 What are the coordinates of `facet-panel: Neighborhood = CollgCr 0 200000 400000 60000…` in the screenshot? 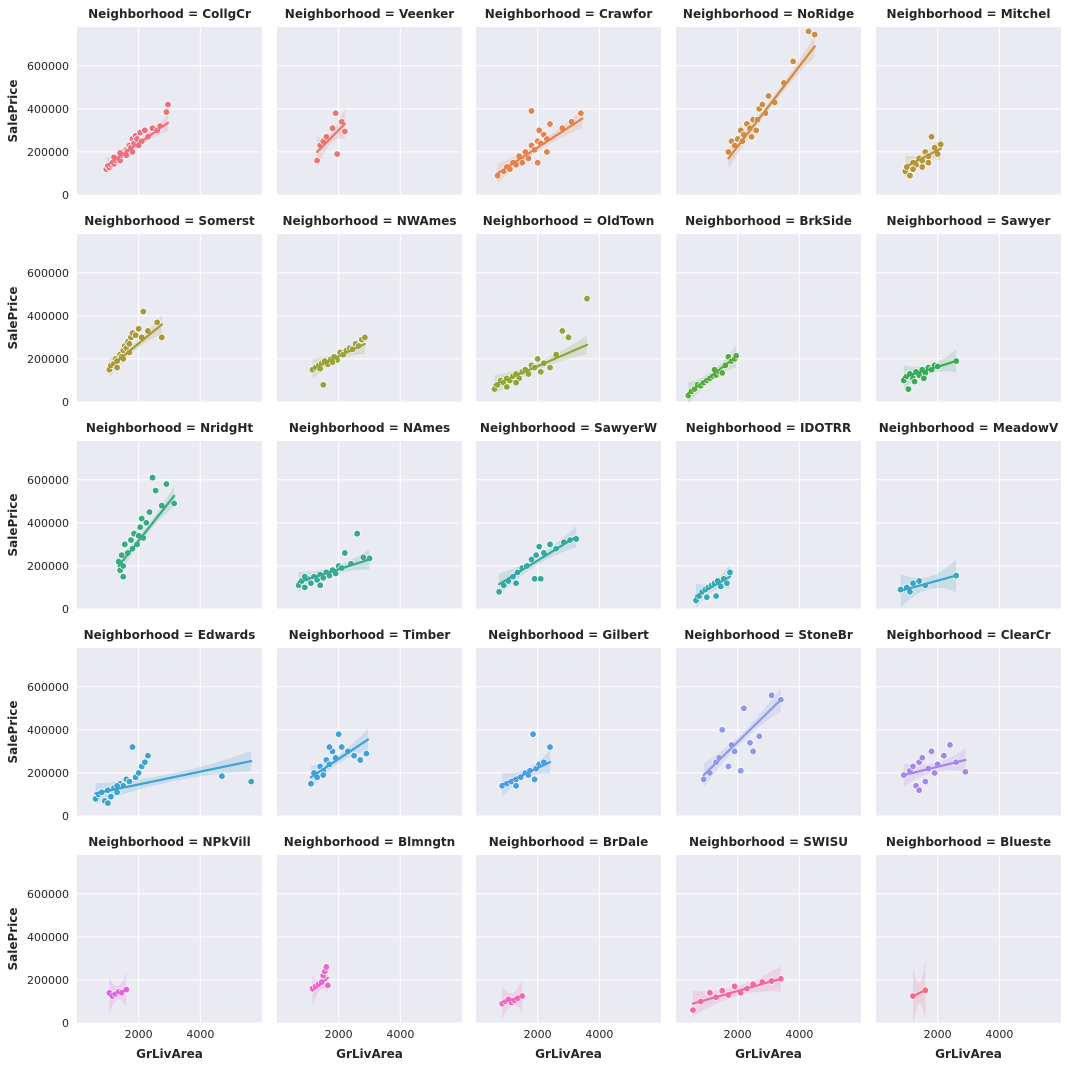 It's located at (134, 104).